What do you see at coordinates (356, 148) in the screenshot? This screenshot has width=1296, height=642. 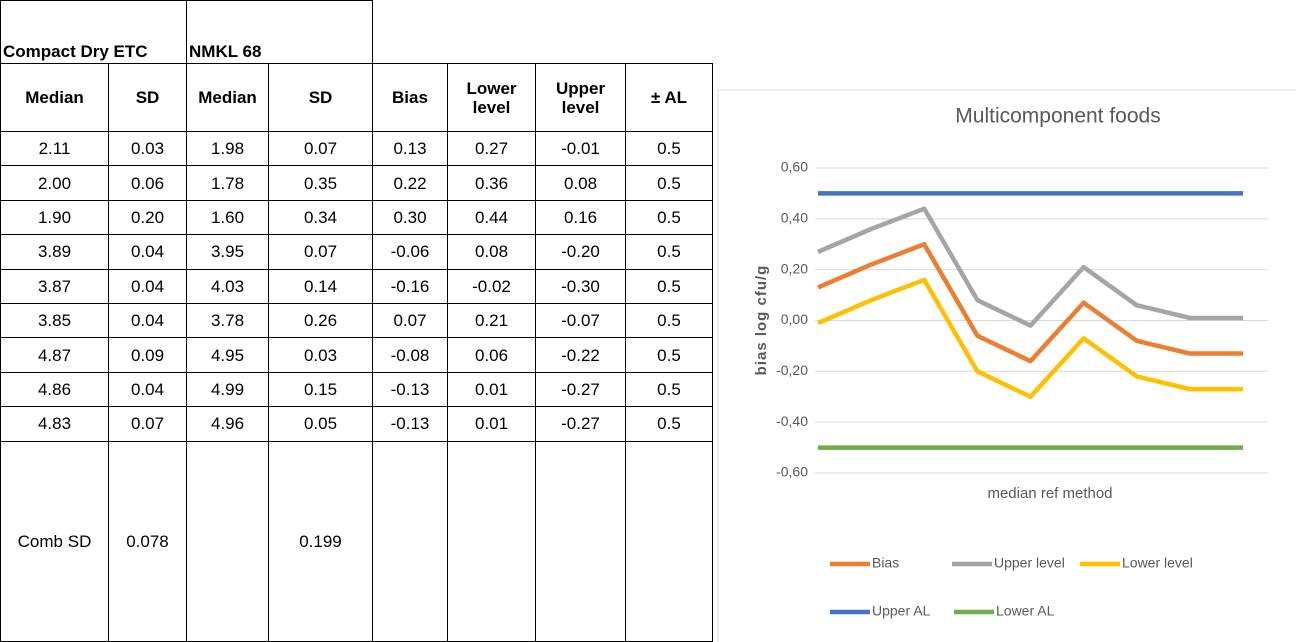 I see `row: 2.11 0.03 1.98 0.07 0.13 0.27 -0.01 0.5` at bounding box center [356, 148].